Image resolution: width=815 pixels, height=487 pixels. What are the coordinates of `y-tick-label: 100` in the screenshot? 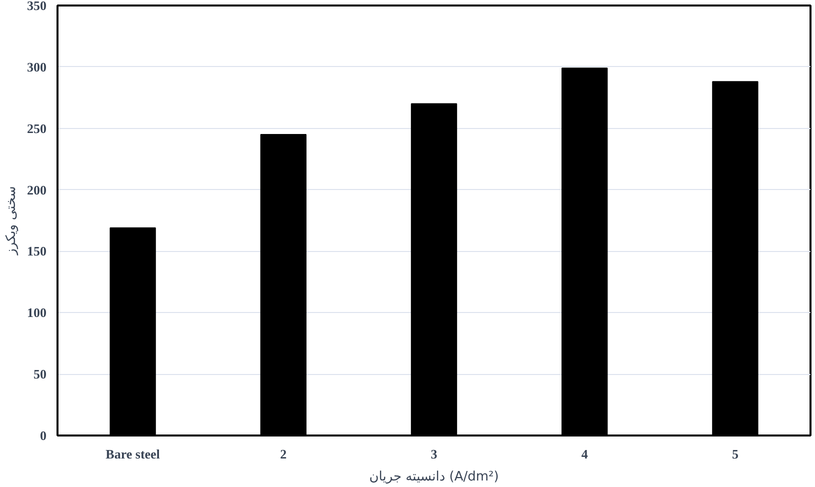 It's located at (36, 312).